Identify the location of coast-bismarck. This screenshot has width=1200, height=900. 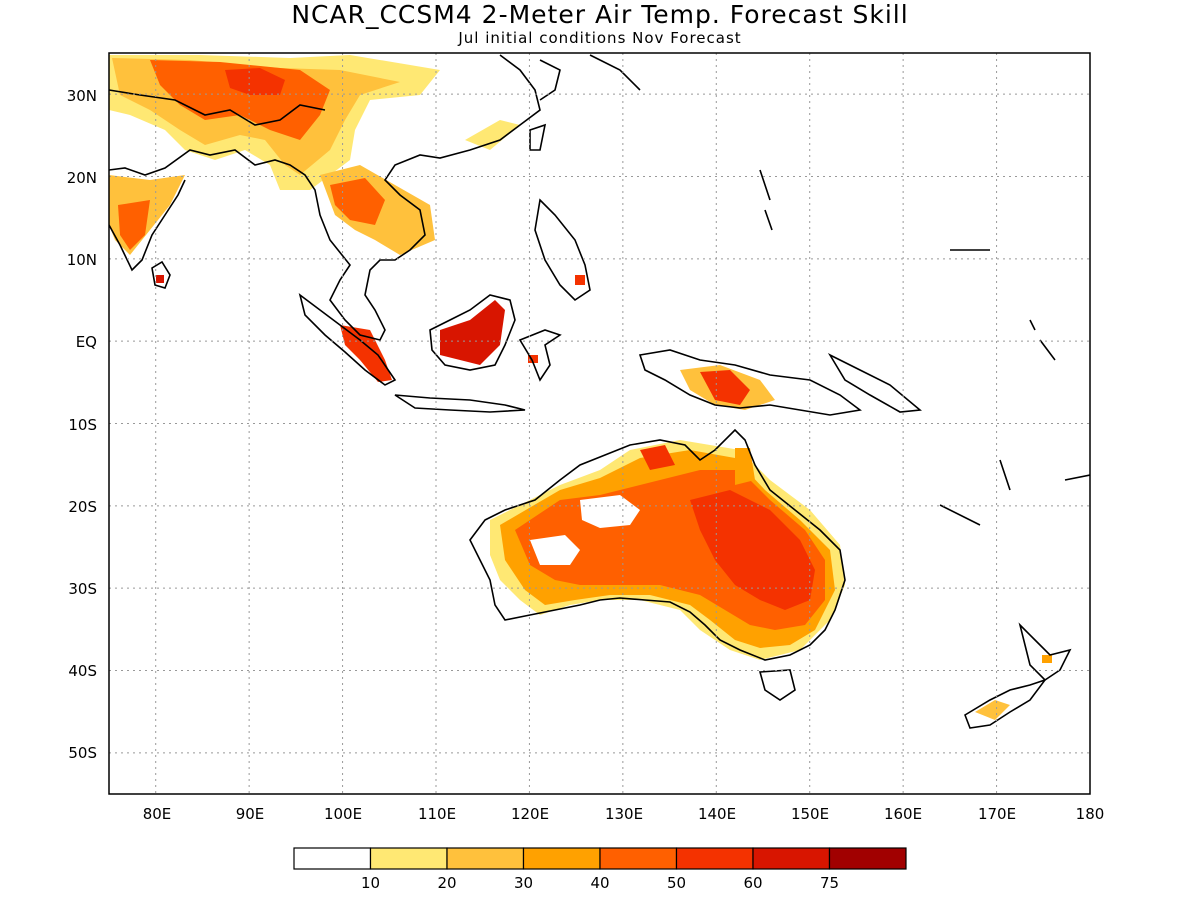
(874, 383).